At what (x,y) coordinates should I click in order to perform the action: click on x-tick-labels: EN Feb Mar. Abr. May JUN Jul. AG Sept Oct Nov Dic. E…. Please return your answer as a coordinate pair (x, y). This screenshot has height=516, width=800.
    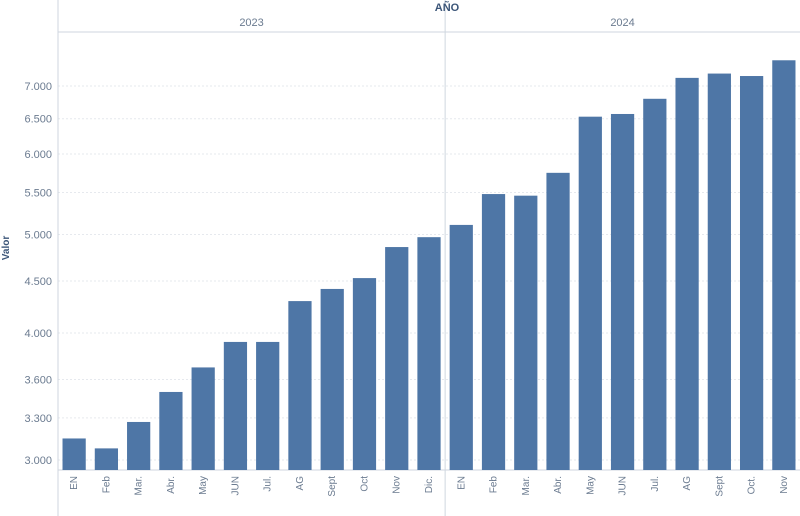
    Looking at the image, I should click on (429, 486).